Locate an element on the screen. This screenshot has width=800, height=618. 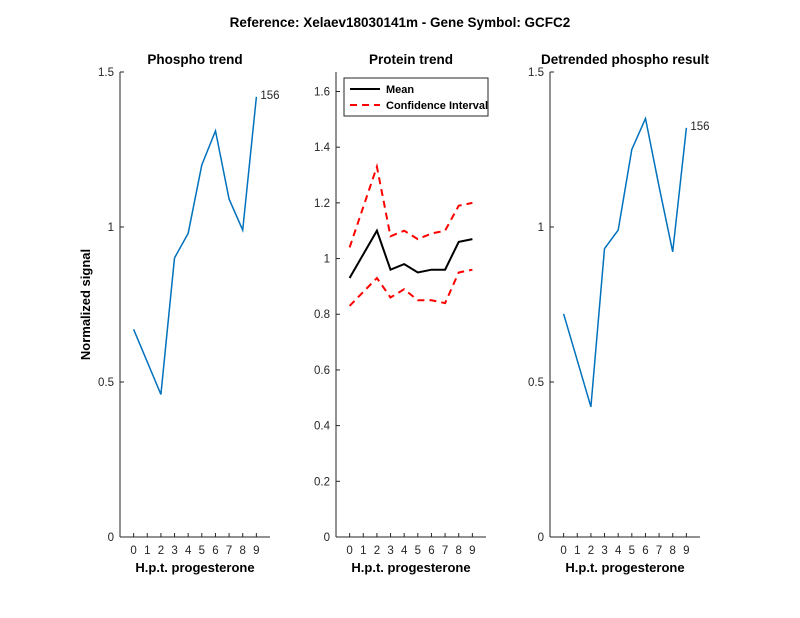
panel-title: Phospho trend is located at coordinates (194, 59).